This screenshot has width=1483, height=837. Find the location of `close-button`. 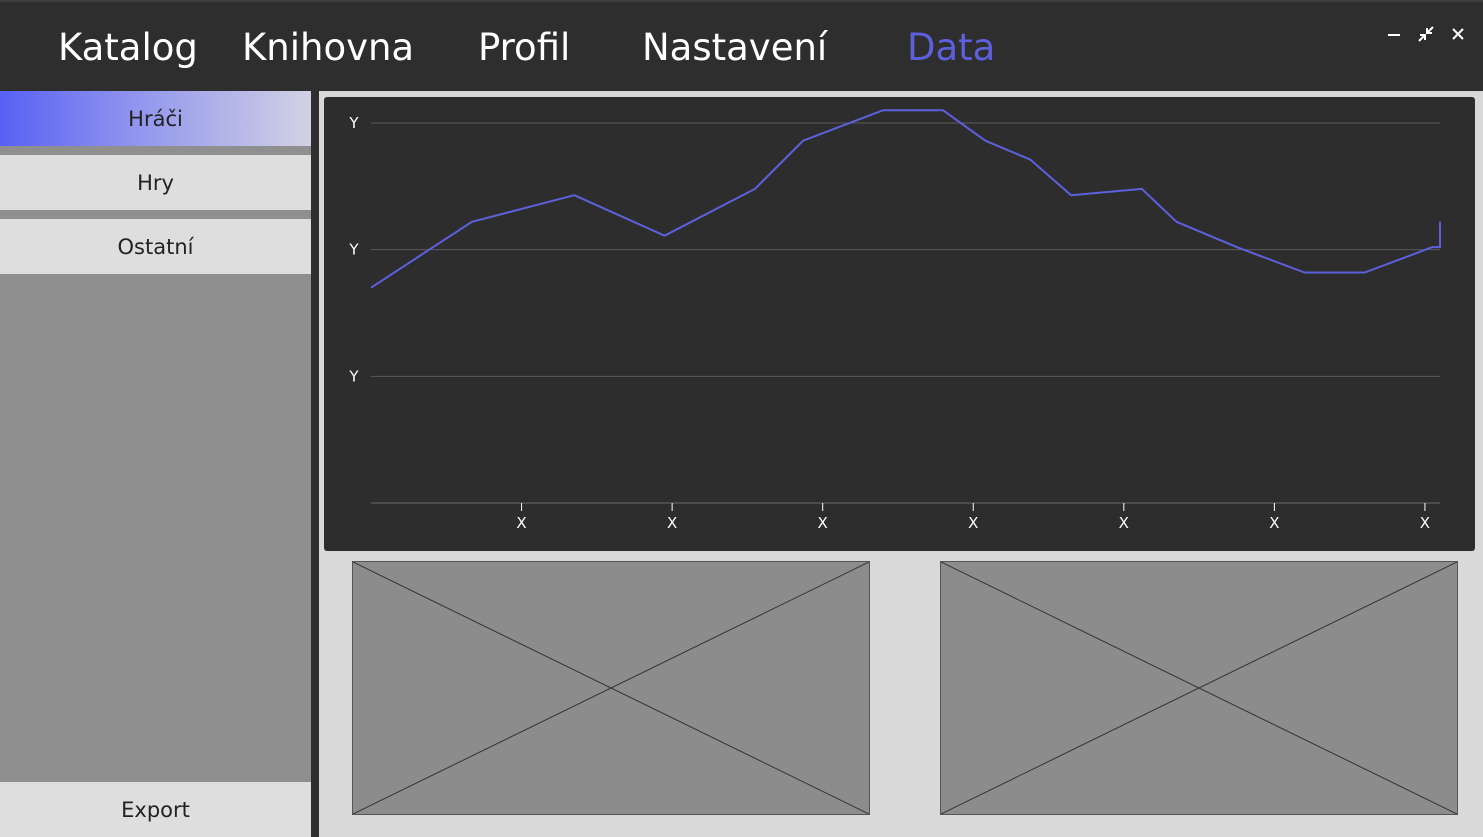

close-button is located at coordinates (1458, 34).